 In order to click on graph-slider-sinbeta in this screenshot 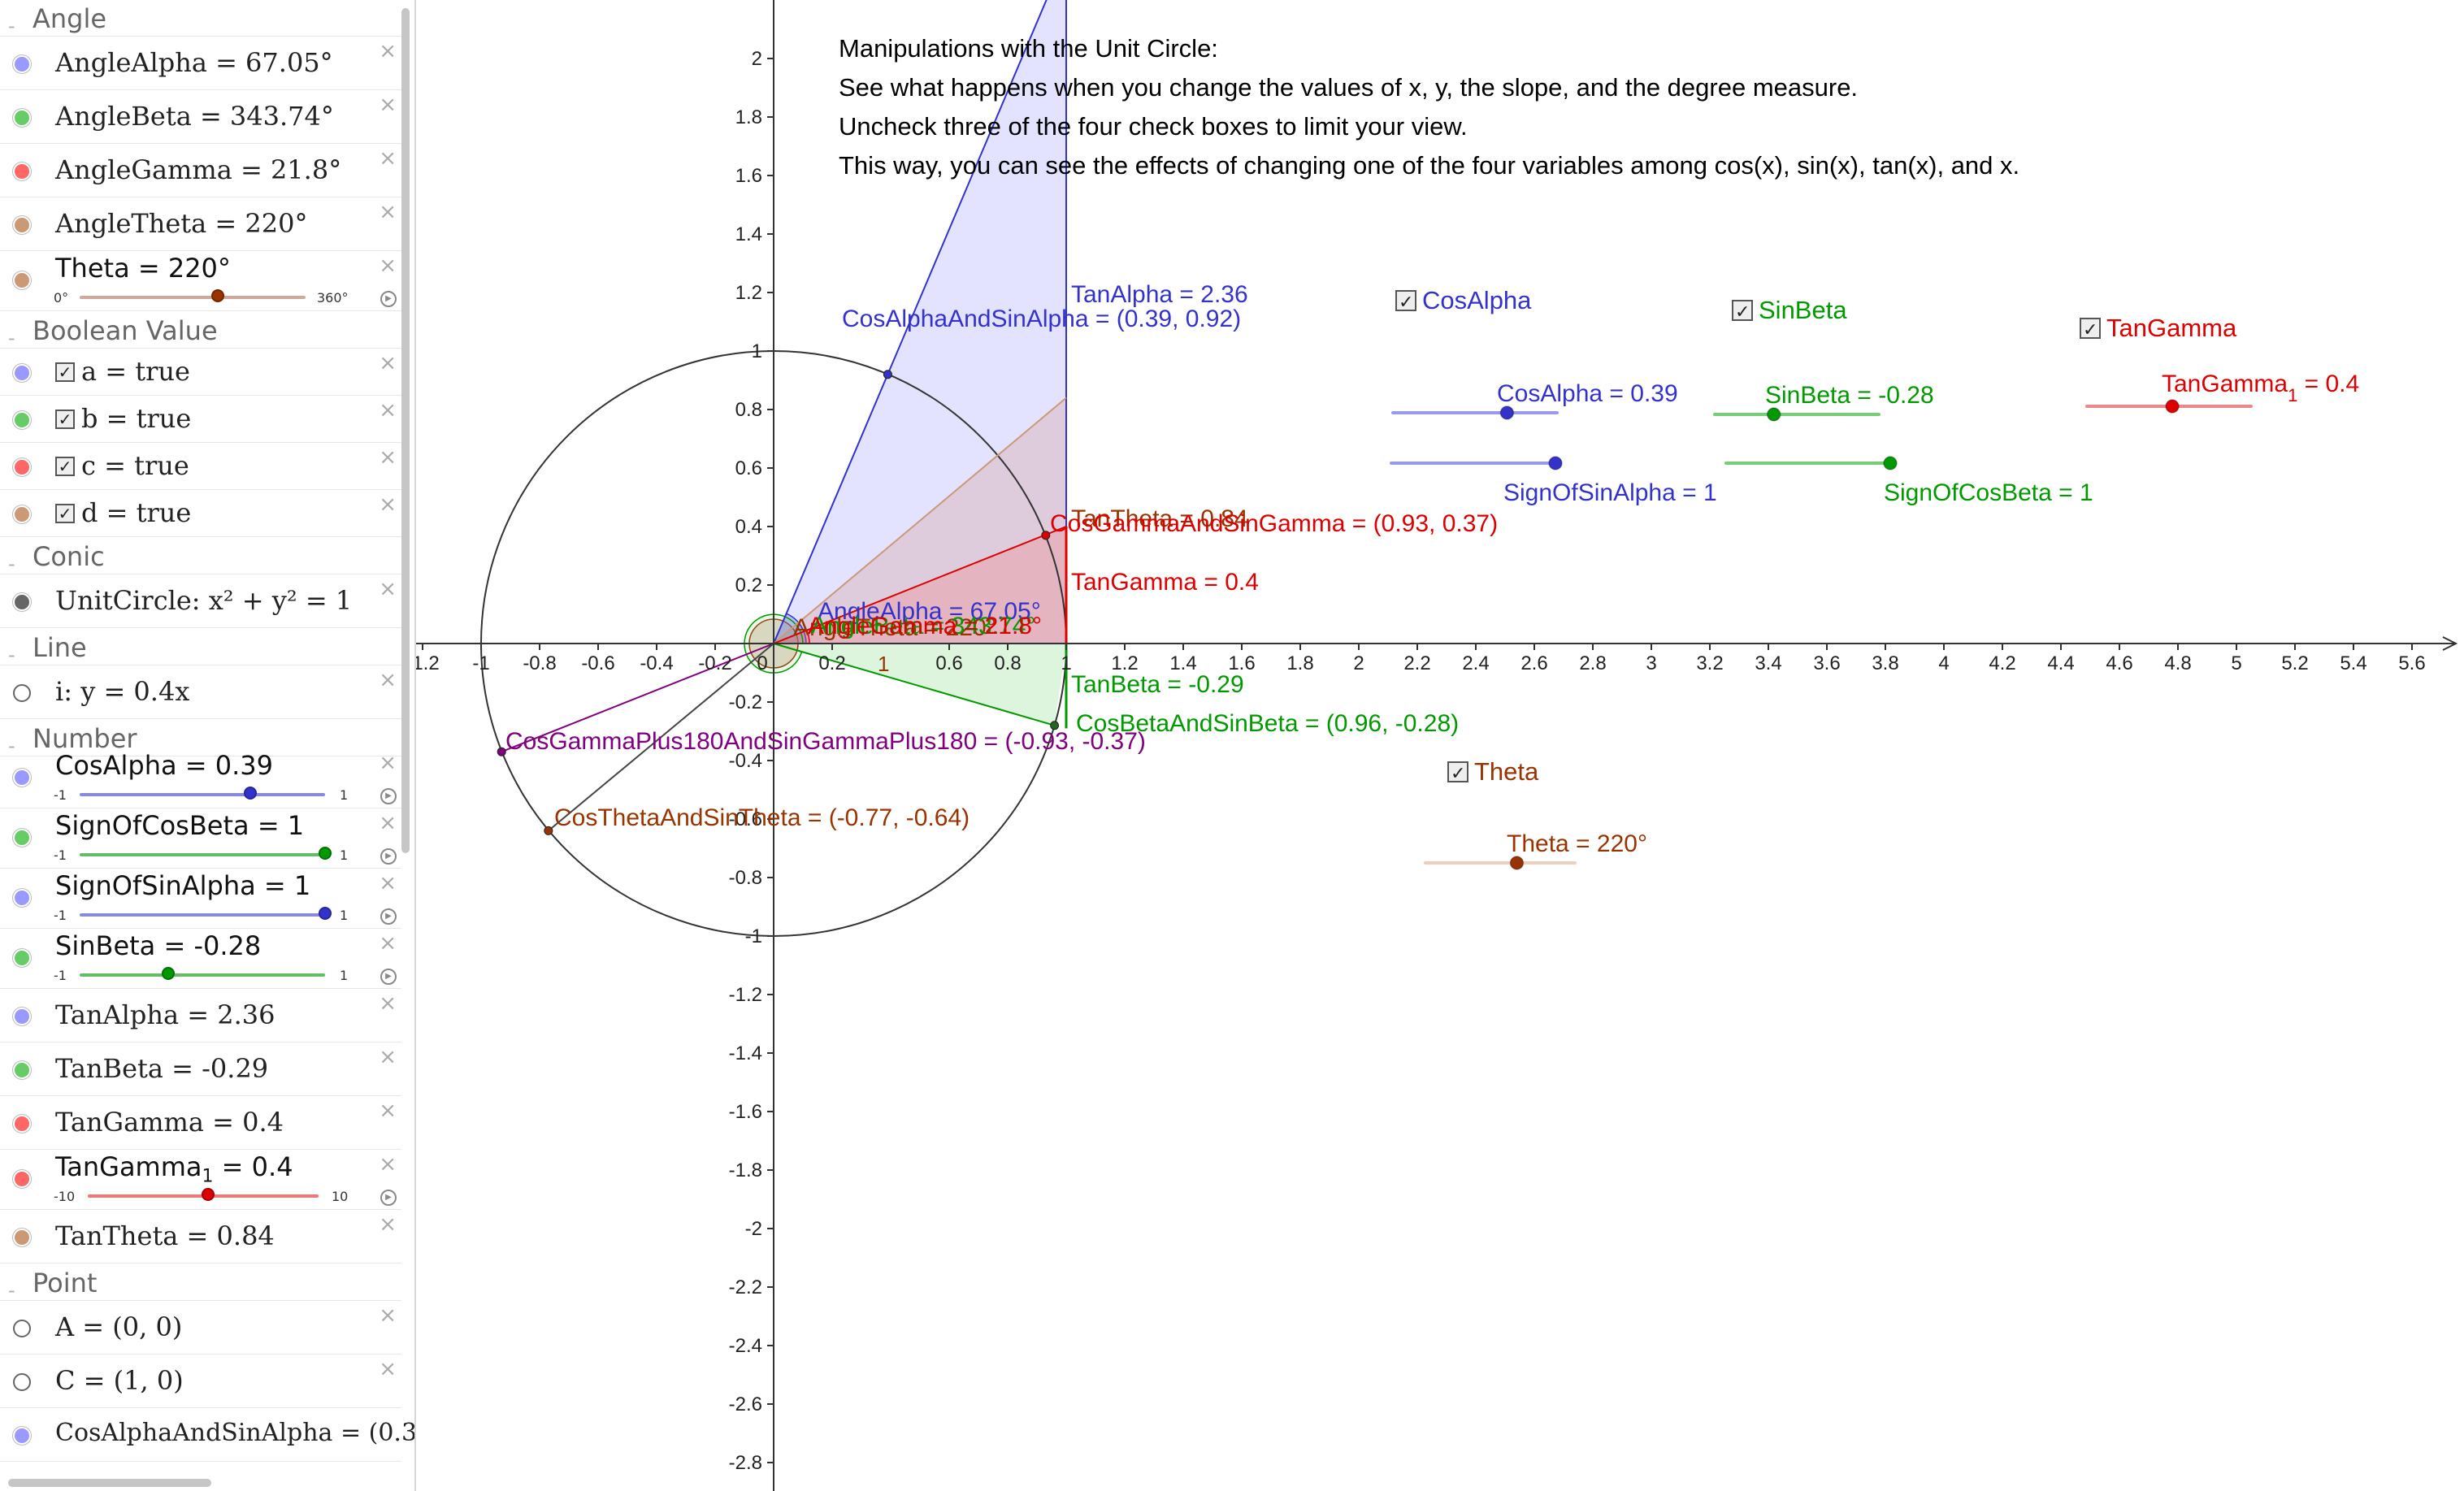, I will do `click(1797, 414)`.